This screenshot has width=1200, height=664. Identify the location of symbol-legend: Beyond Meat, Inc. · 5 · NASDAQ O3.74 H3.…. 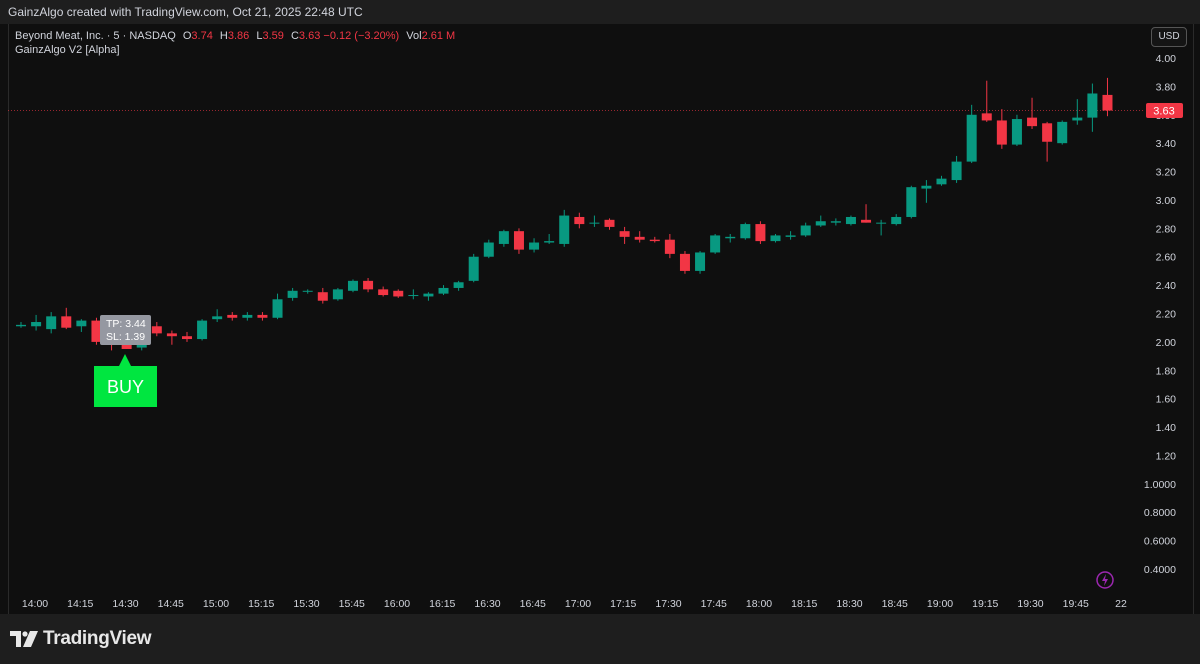
(235, 36).